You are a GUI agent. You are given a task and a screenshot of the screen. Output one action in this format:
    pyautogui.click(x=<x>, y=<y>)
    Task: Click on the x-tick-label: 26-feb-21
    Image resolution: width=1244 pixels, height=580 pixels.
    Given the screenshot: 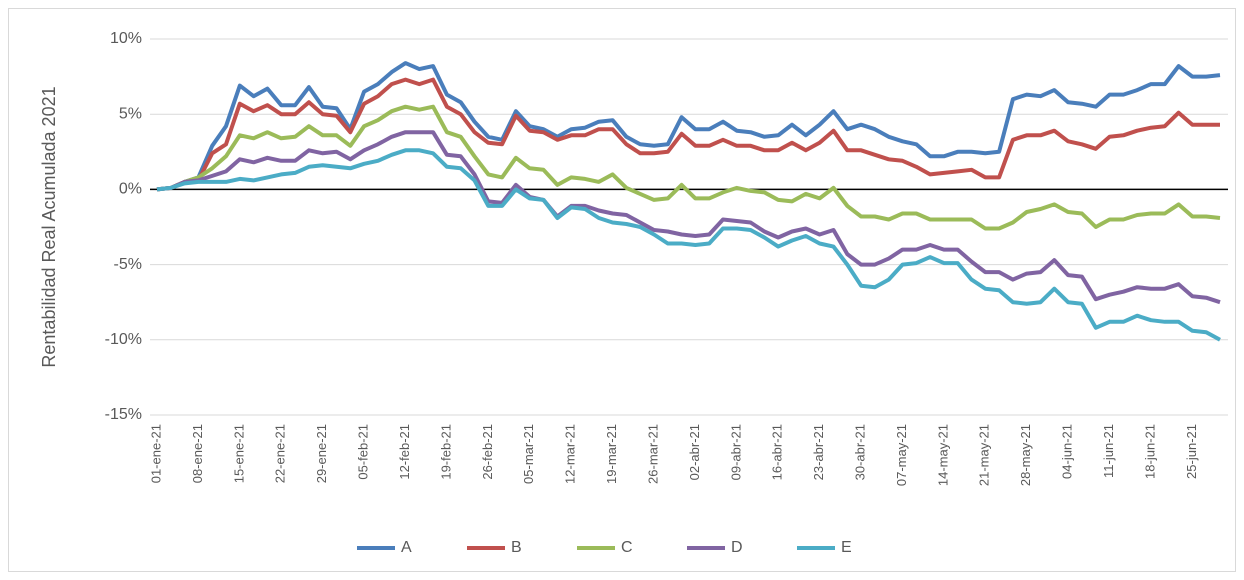 What is the action you would take?
    pyautogui.click(x=487, y=452)
    